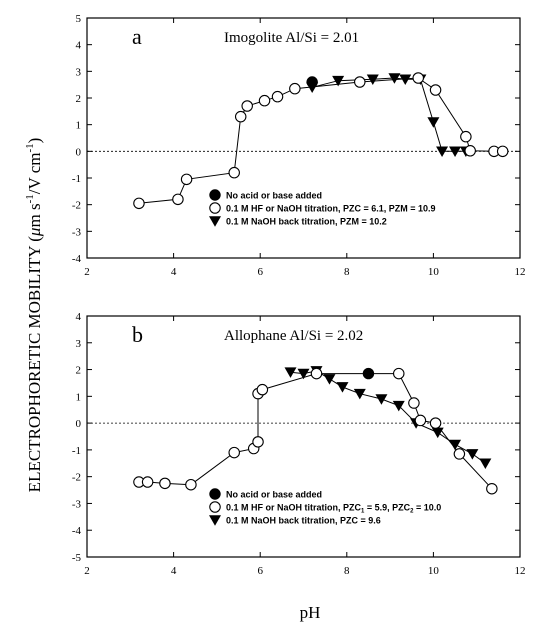 The width and height of the screenshot is (536, 627). I want to click on legend-entry: 0.1 M NaOH back titration, PZC = 9.6, so click(303, 521).